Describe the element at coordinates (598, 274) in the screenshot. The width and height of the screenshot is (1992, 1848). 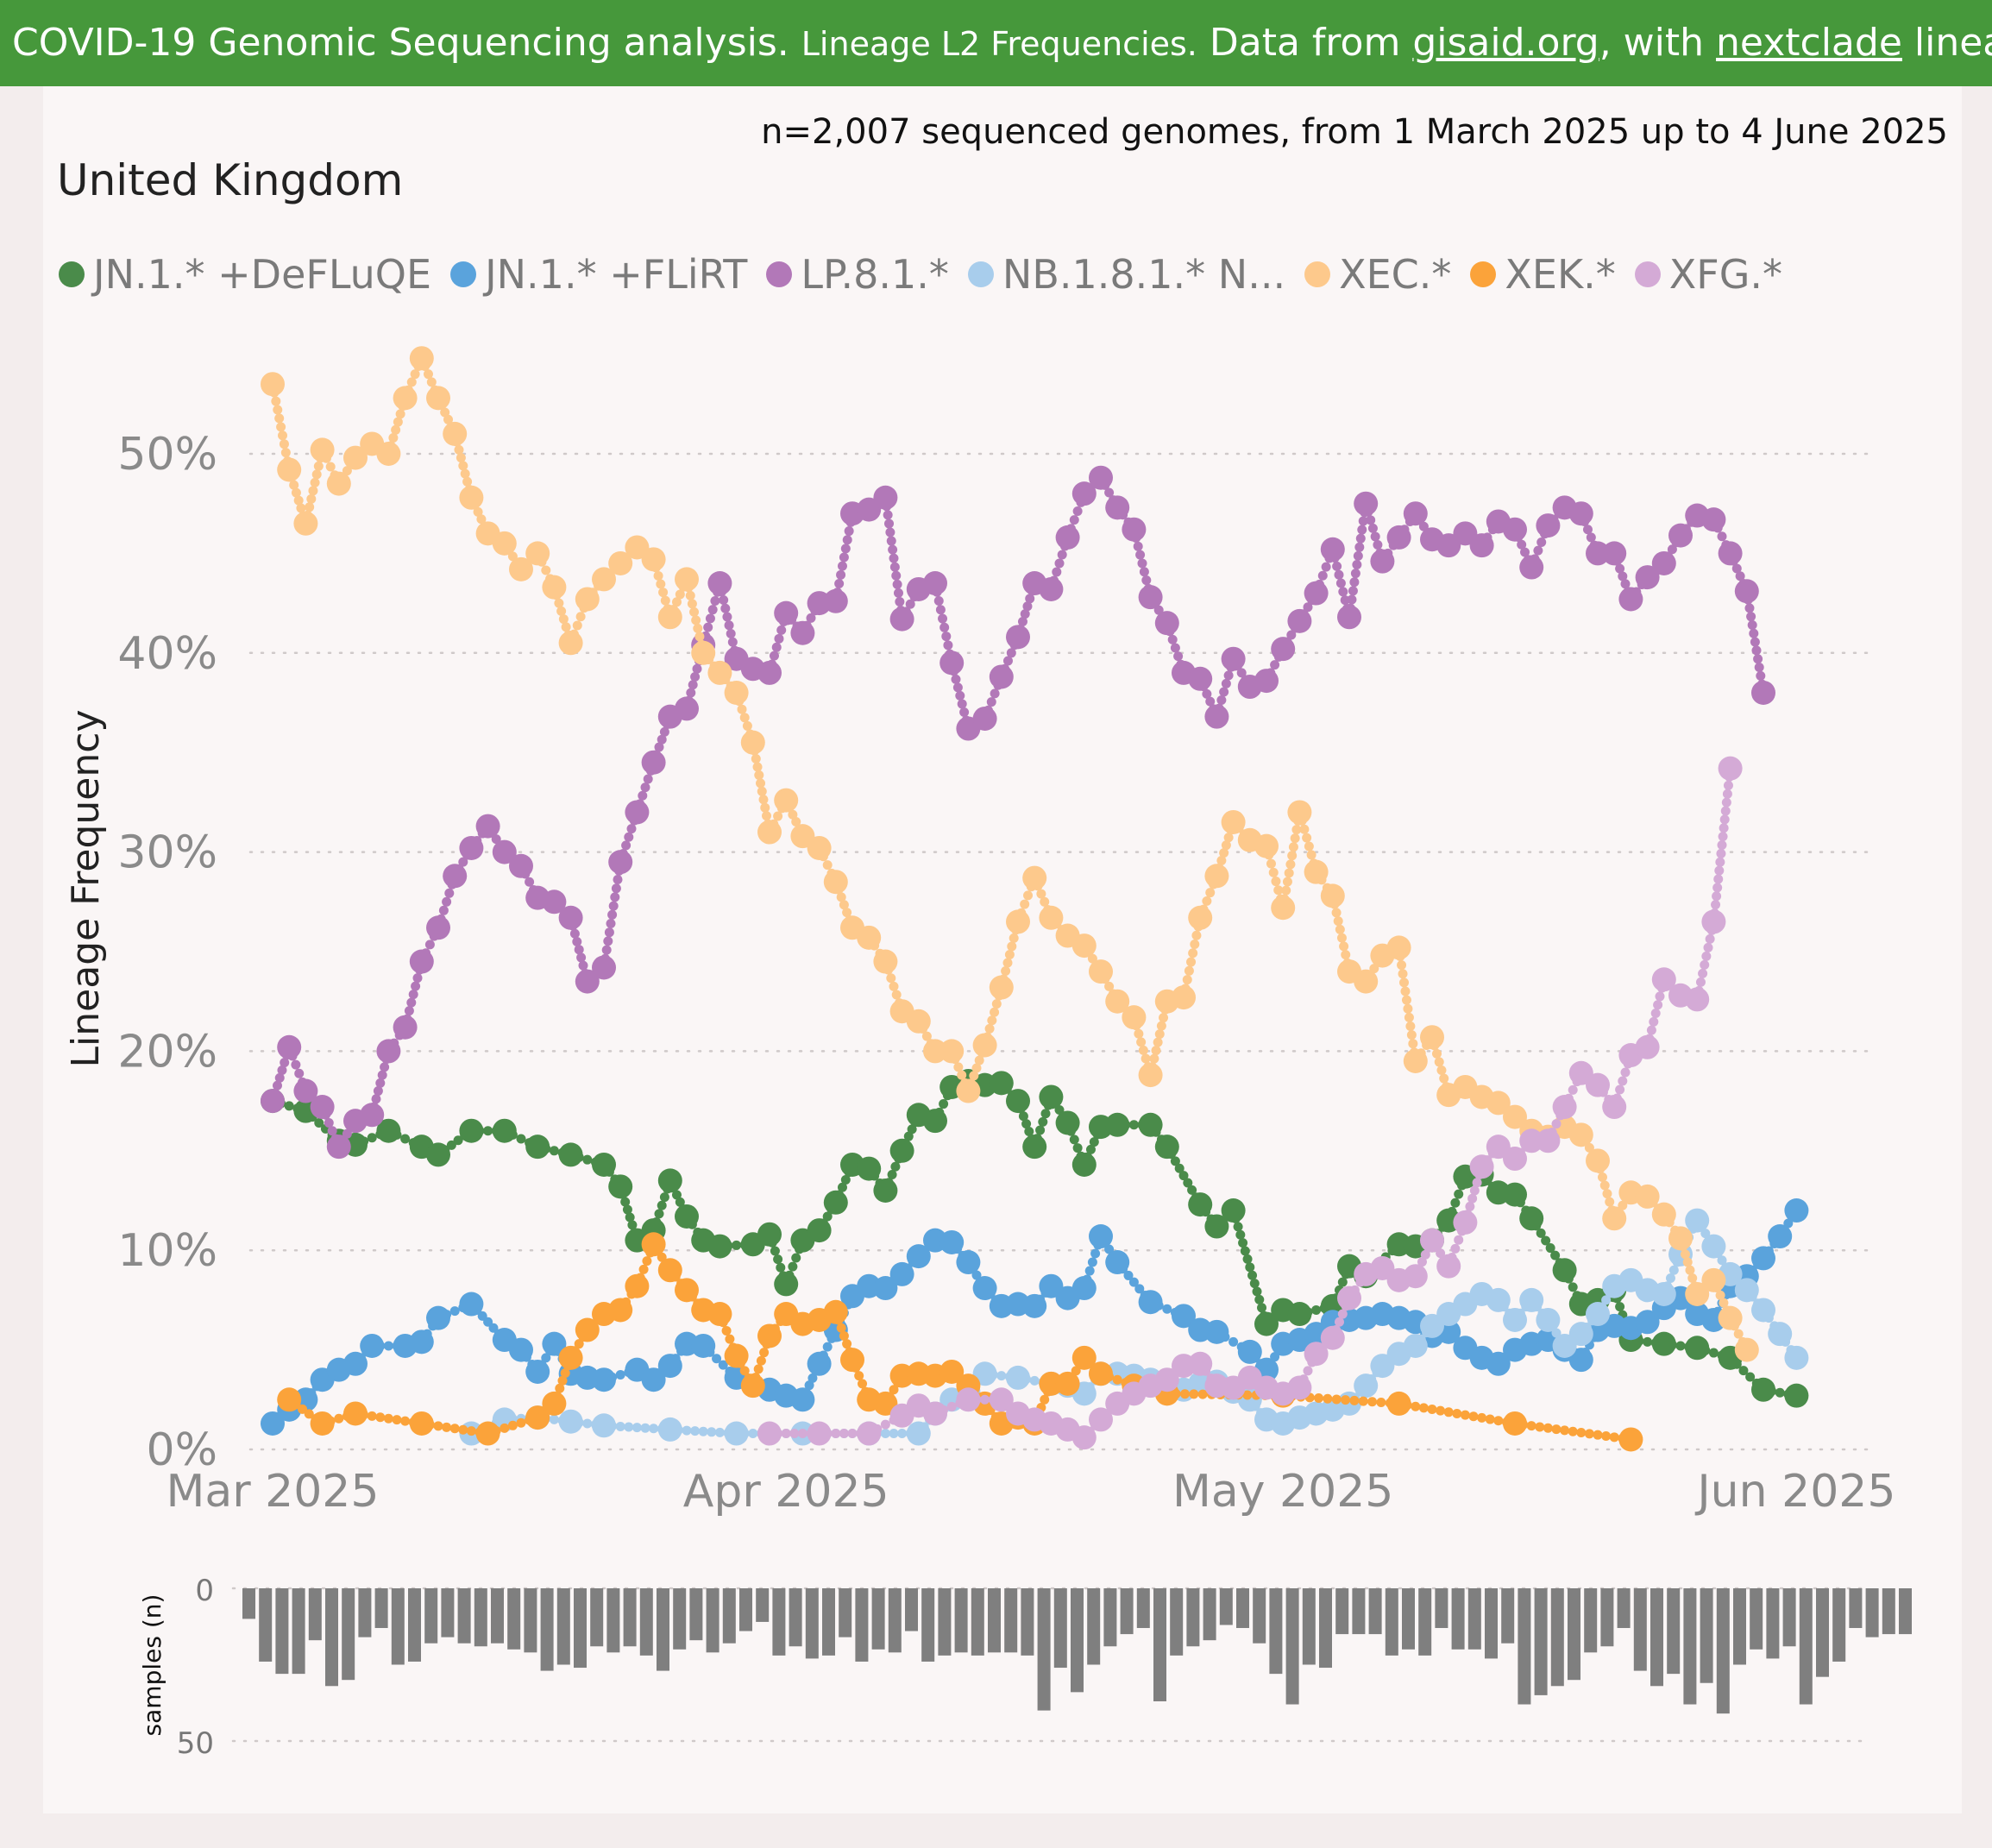
I see `legend-item: JN.1.* +FLiRT` at that location.